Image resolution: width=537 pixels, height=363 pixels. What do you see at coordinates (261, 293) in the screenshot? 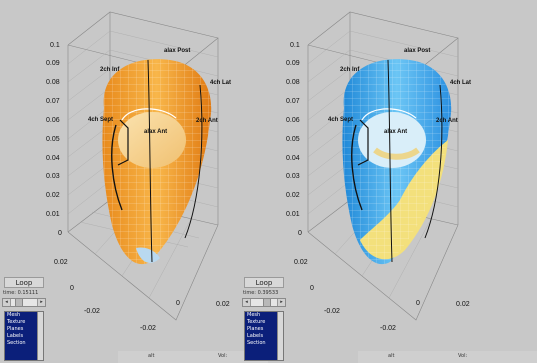
I see `time-readout: time: 0.39533` at bounding box center [261, 293].